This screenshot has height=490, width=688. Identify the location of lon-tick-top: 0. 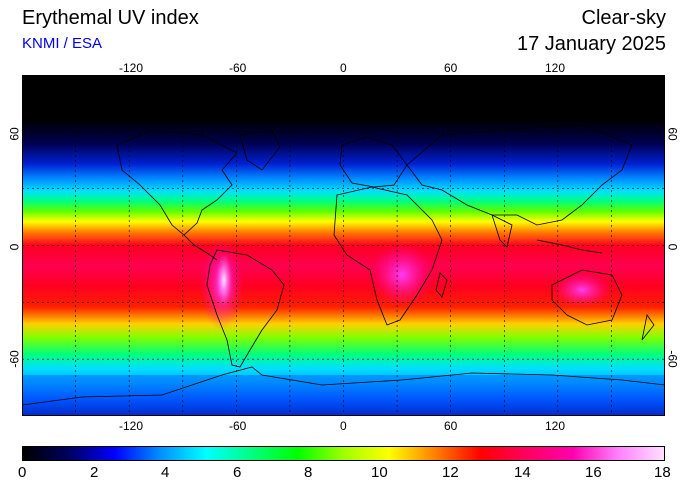
(343, 68).